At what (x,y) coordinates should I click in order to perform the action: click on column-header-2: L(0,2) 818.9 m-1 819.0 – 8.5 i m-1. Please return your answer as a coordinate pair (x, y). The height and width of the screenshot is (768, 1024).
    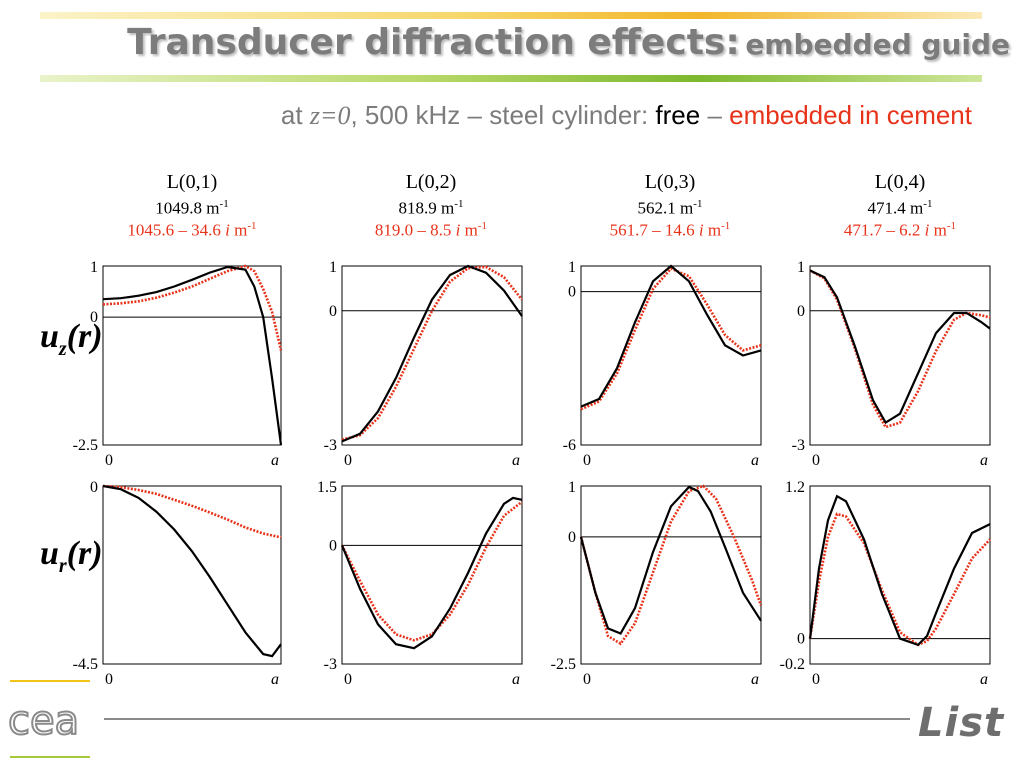
    Looking at the image, I should click on (431, 205).